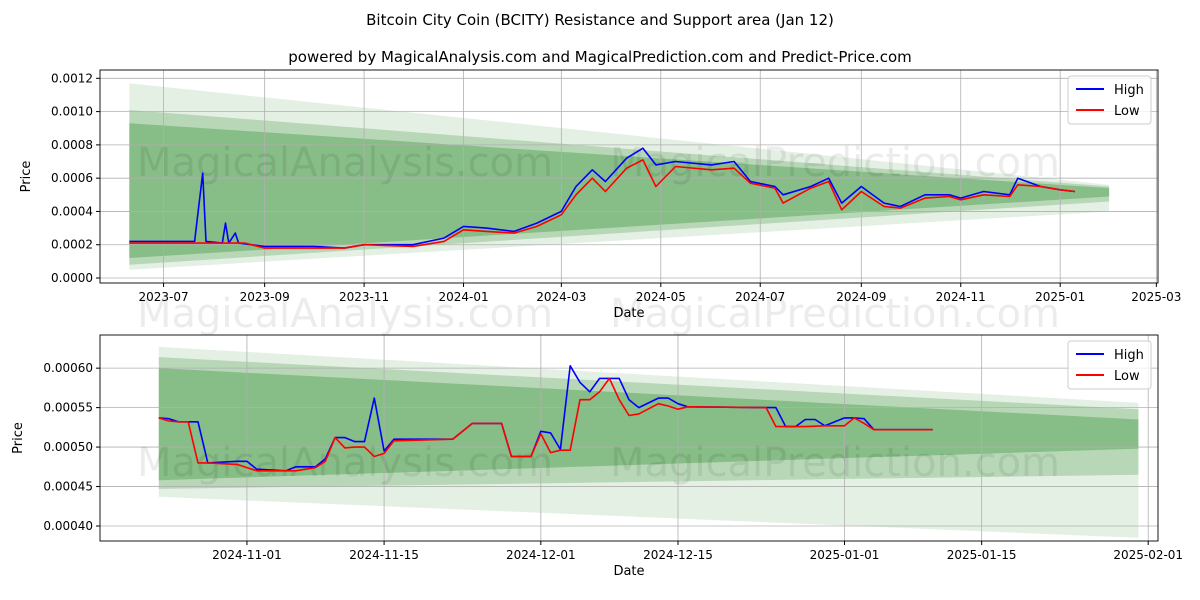  What do you see at coordinates (1060, 297) in the screenshot?
I see `x-tick-label: 2025-01` at bounding box center [1060, 297].